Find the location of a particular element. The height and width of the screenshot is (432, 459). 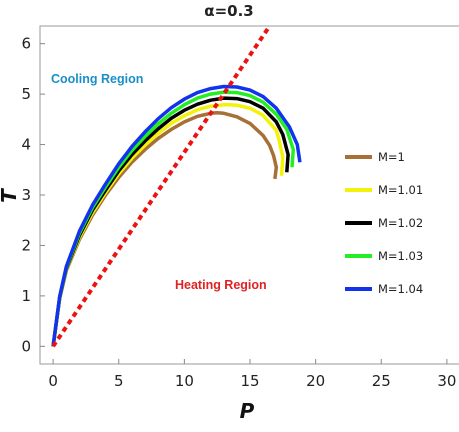

legend-label: M=1.04 is located at coordinates (400, 289).